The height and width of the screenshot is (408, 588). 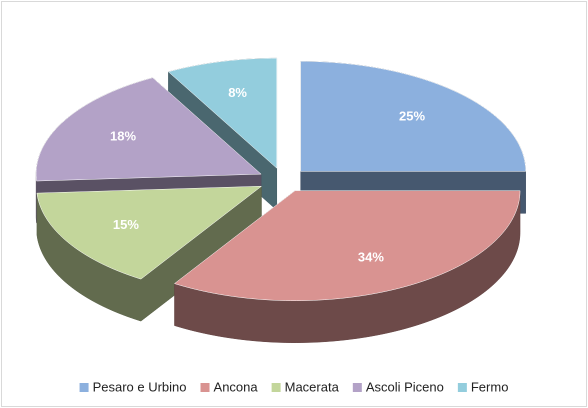 What do you see at coordinates (123, 135) in the screenshot?
I see `data-label: 18%` at bounding box center [123, 135].